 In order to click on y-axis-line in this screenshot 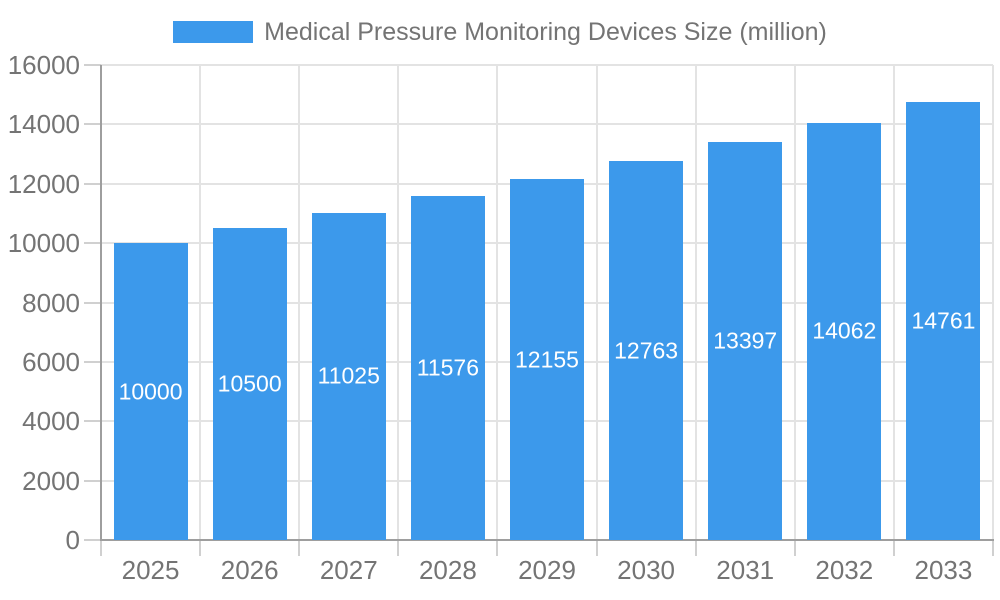, I will do `click(101, 302)`.